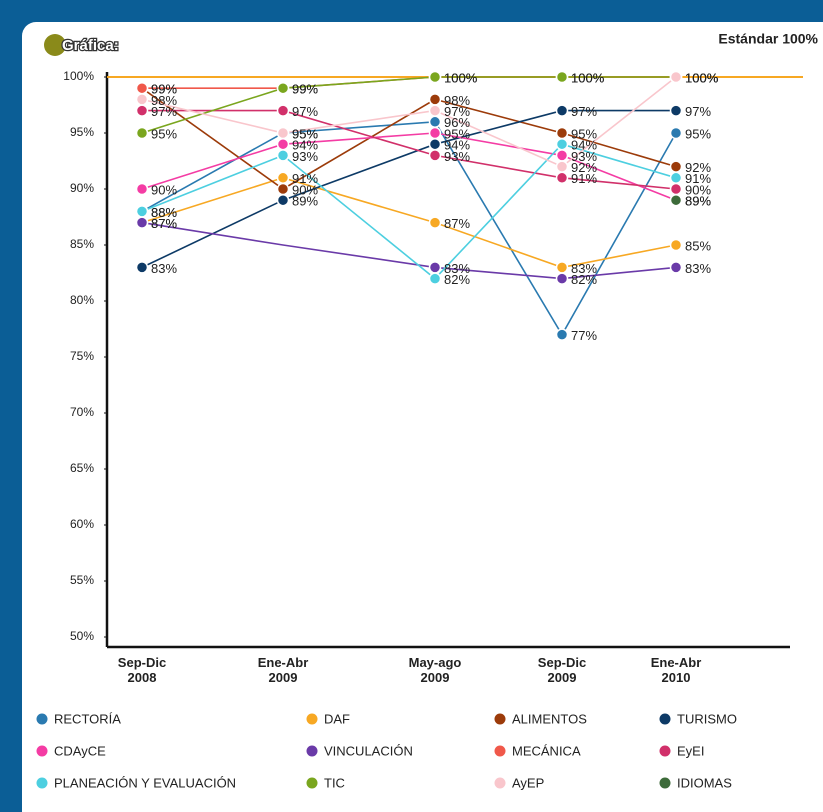 This screenshot has height=812, width=823. What do you see at coordinates (90, 45) in the screenshot?
I see `chart-title: Gráfica:` at bounding box center [90, 45].